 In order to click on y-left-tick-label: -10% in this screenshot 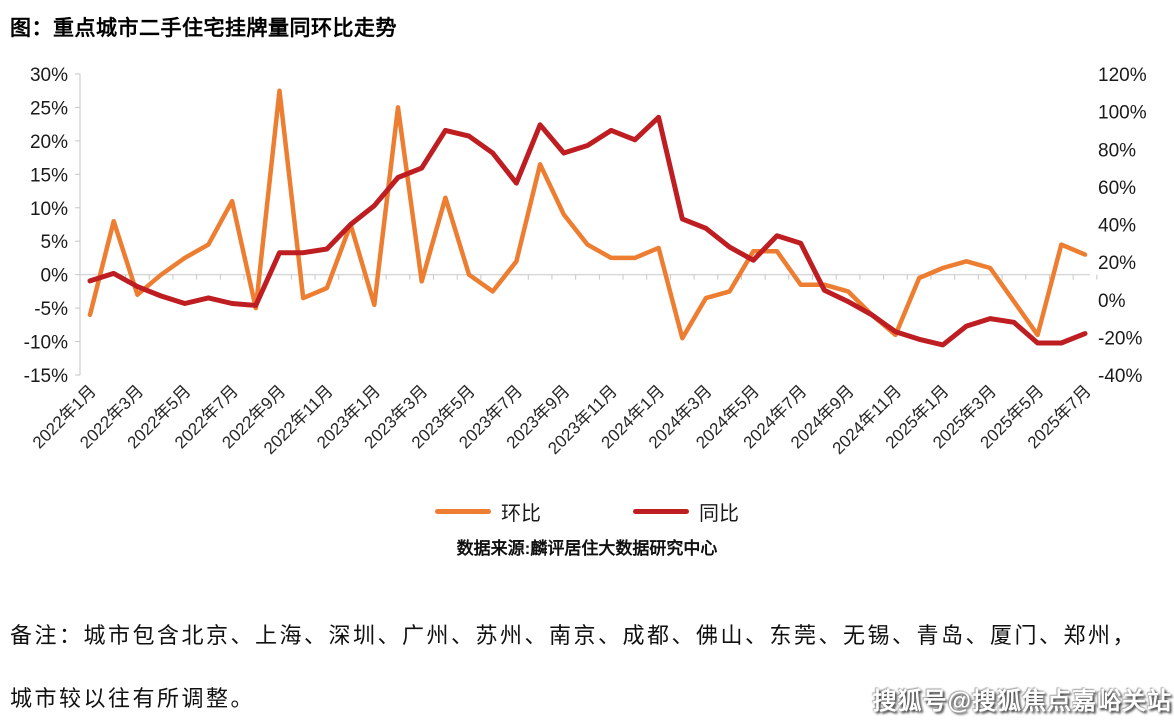, I will do `click(46, 343)`.